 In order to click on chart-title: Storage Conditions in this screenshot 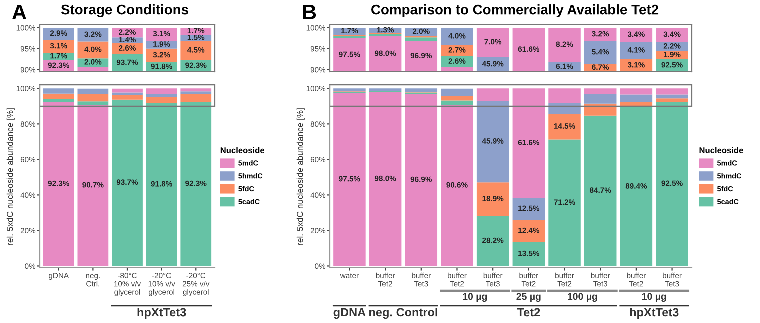, I will do `click(124, 11)`.